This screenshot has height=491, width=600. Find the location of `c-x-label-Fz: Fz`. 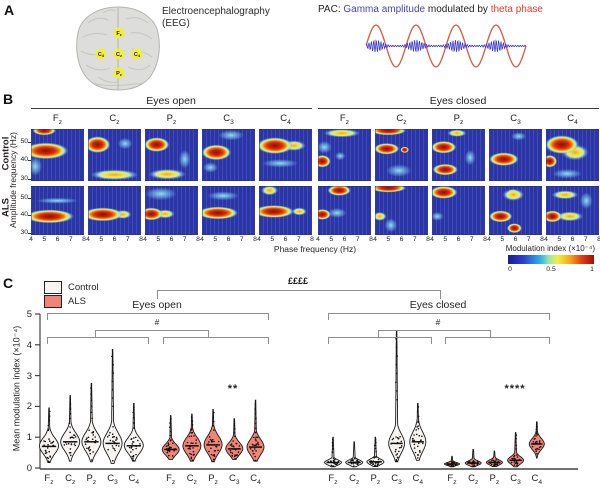

c-x-label-Fz: Fz is located at coordinates (333, 479).